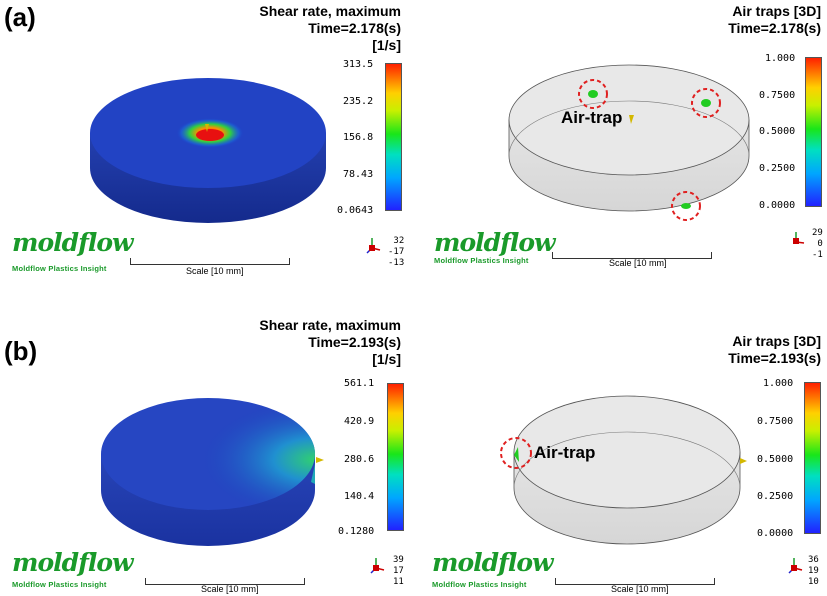 This screenshot has width=827, height=596. What do you see at coordinates (774, 358) in the screenshot?
I see `air-title-b-line2: Time=2.193(s)` at bounding box center [774, 358].